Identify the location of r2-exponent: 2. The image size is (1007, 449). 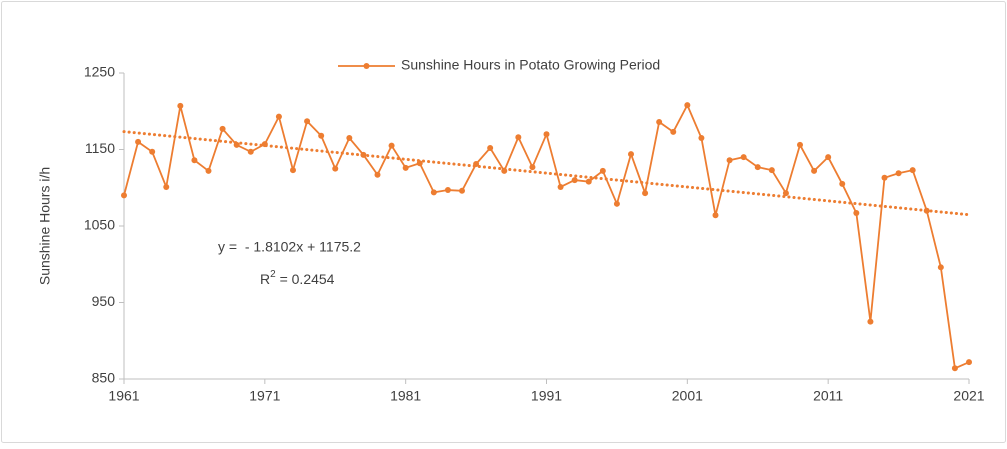
(273, 274).